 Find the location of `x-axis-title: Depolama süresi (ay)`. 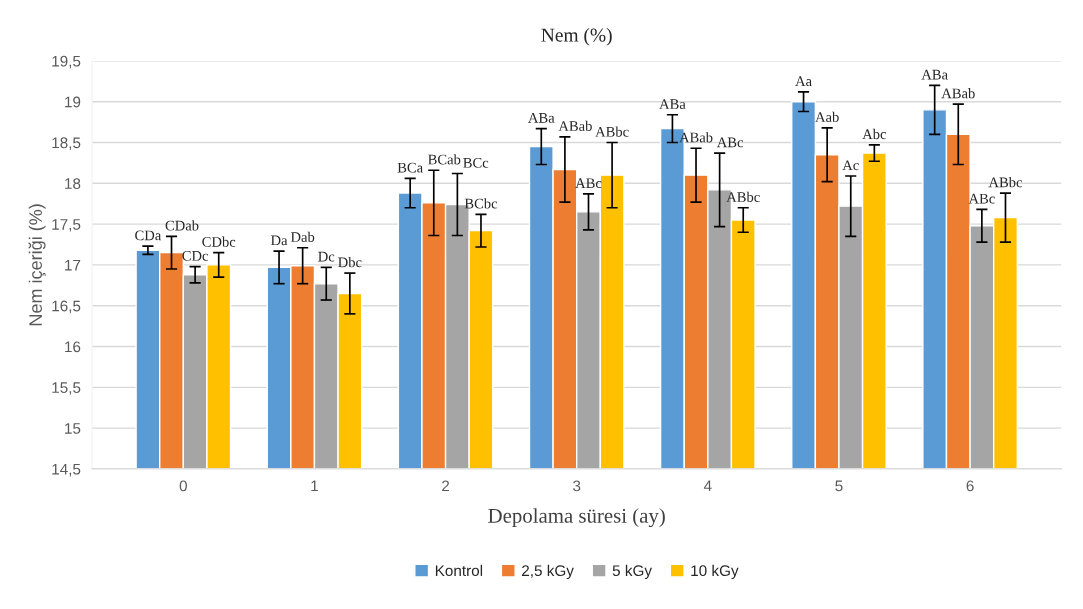

x-axis-title: Depolama süresi (ay) is located at coordinates (576, 518).